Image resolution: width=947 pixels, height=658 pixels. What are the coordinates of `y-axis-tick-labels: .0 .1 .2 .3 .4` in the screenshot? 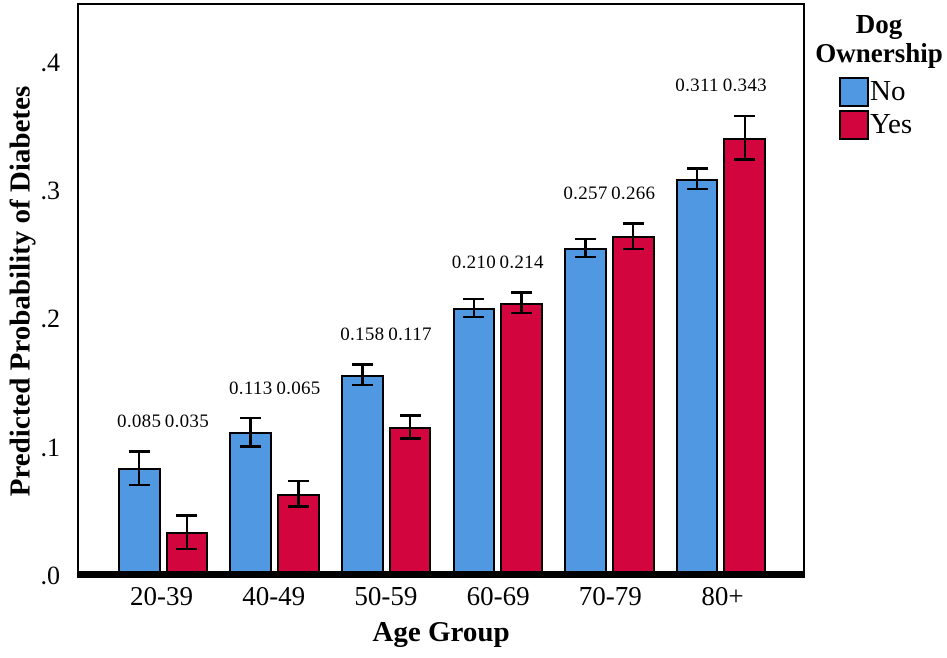 It's located at (34, 296).